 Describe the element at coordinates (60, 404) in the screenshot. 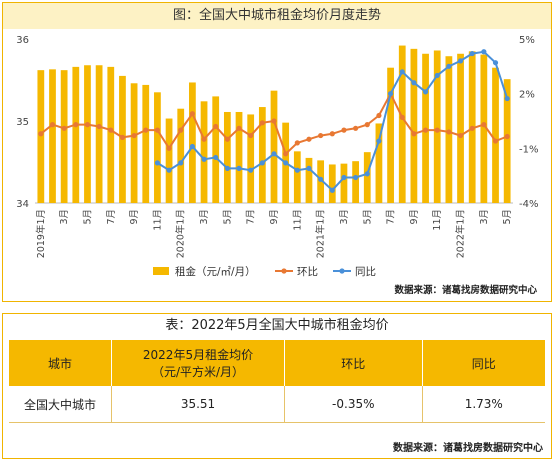

I see `cell-city: 全国大中城市` at that location.